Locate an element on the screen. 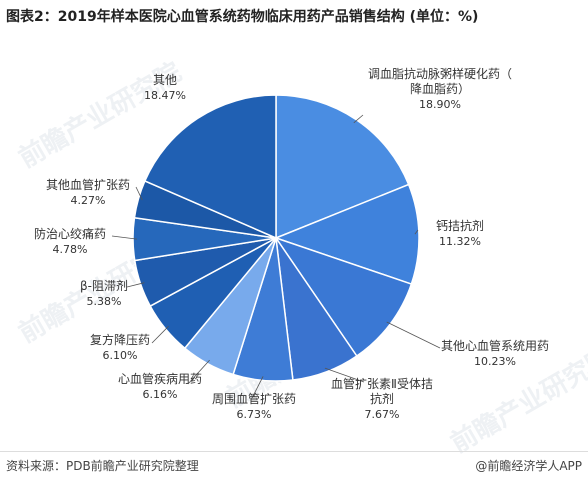  slice-value-label: 7.67% is located at coordinates (382, 414).